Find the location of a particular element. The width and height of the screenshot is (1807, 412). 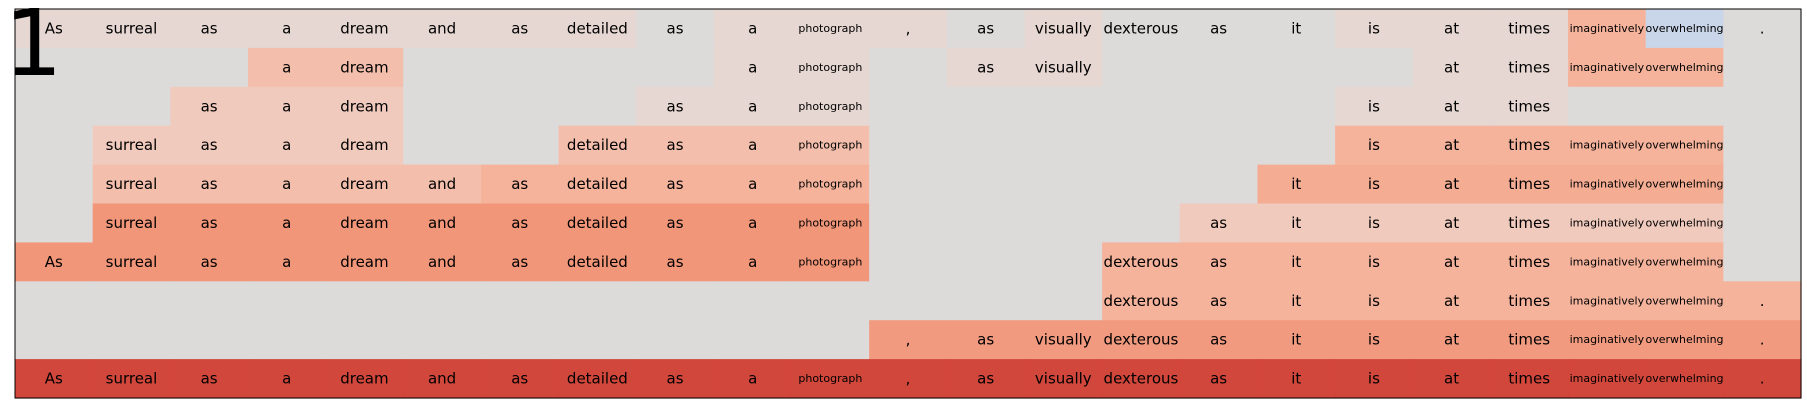

cell-label: dexterous is located at coordinates (1141, 379).